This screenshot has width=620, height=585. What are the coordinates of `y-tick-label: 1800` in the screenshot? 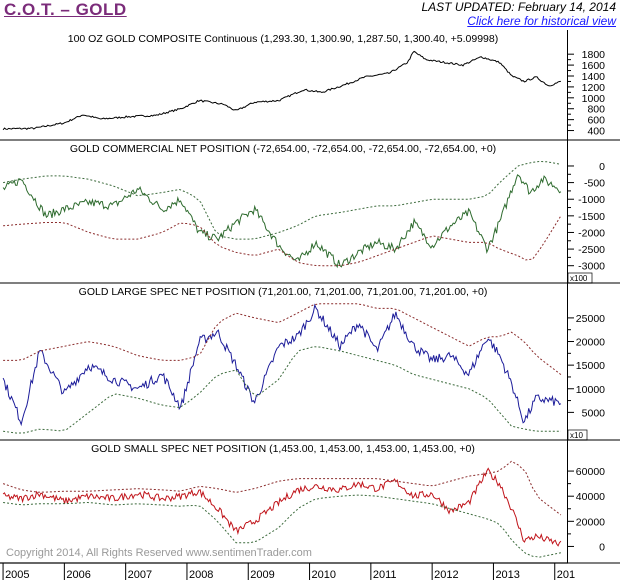 It's located at (594, 55).